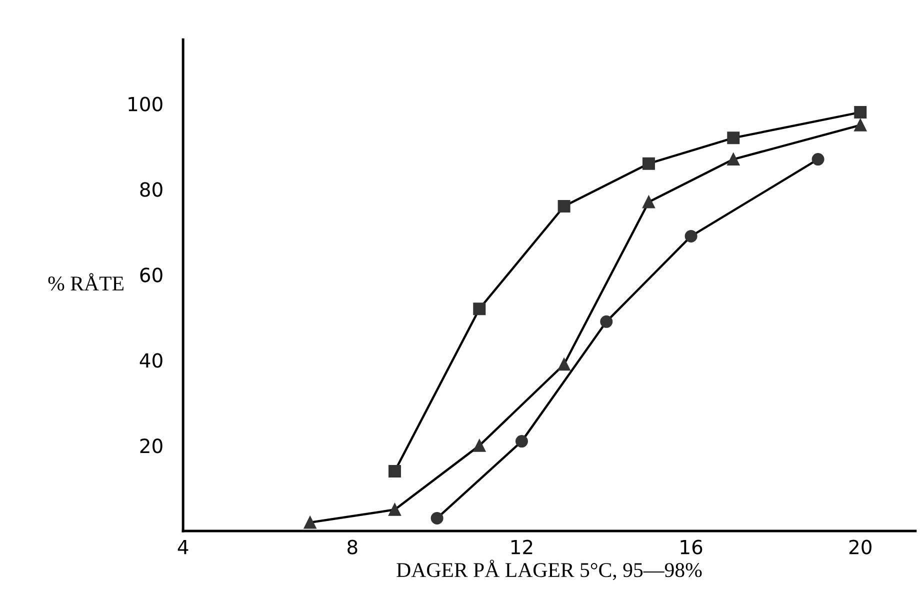 This screenshot has height=592, width=920. What do you see at coordinates (151, 275) in the screenshot?
I see `y-tick-label: 60` at bounding box center [151, 275].